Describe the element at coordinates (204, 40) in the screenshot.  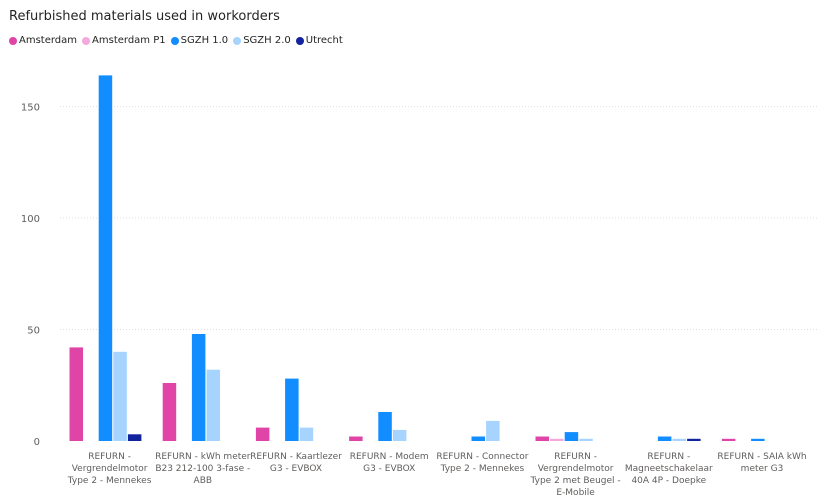
I see `legend-label: SGZH 1.0` at that location.